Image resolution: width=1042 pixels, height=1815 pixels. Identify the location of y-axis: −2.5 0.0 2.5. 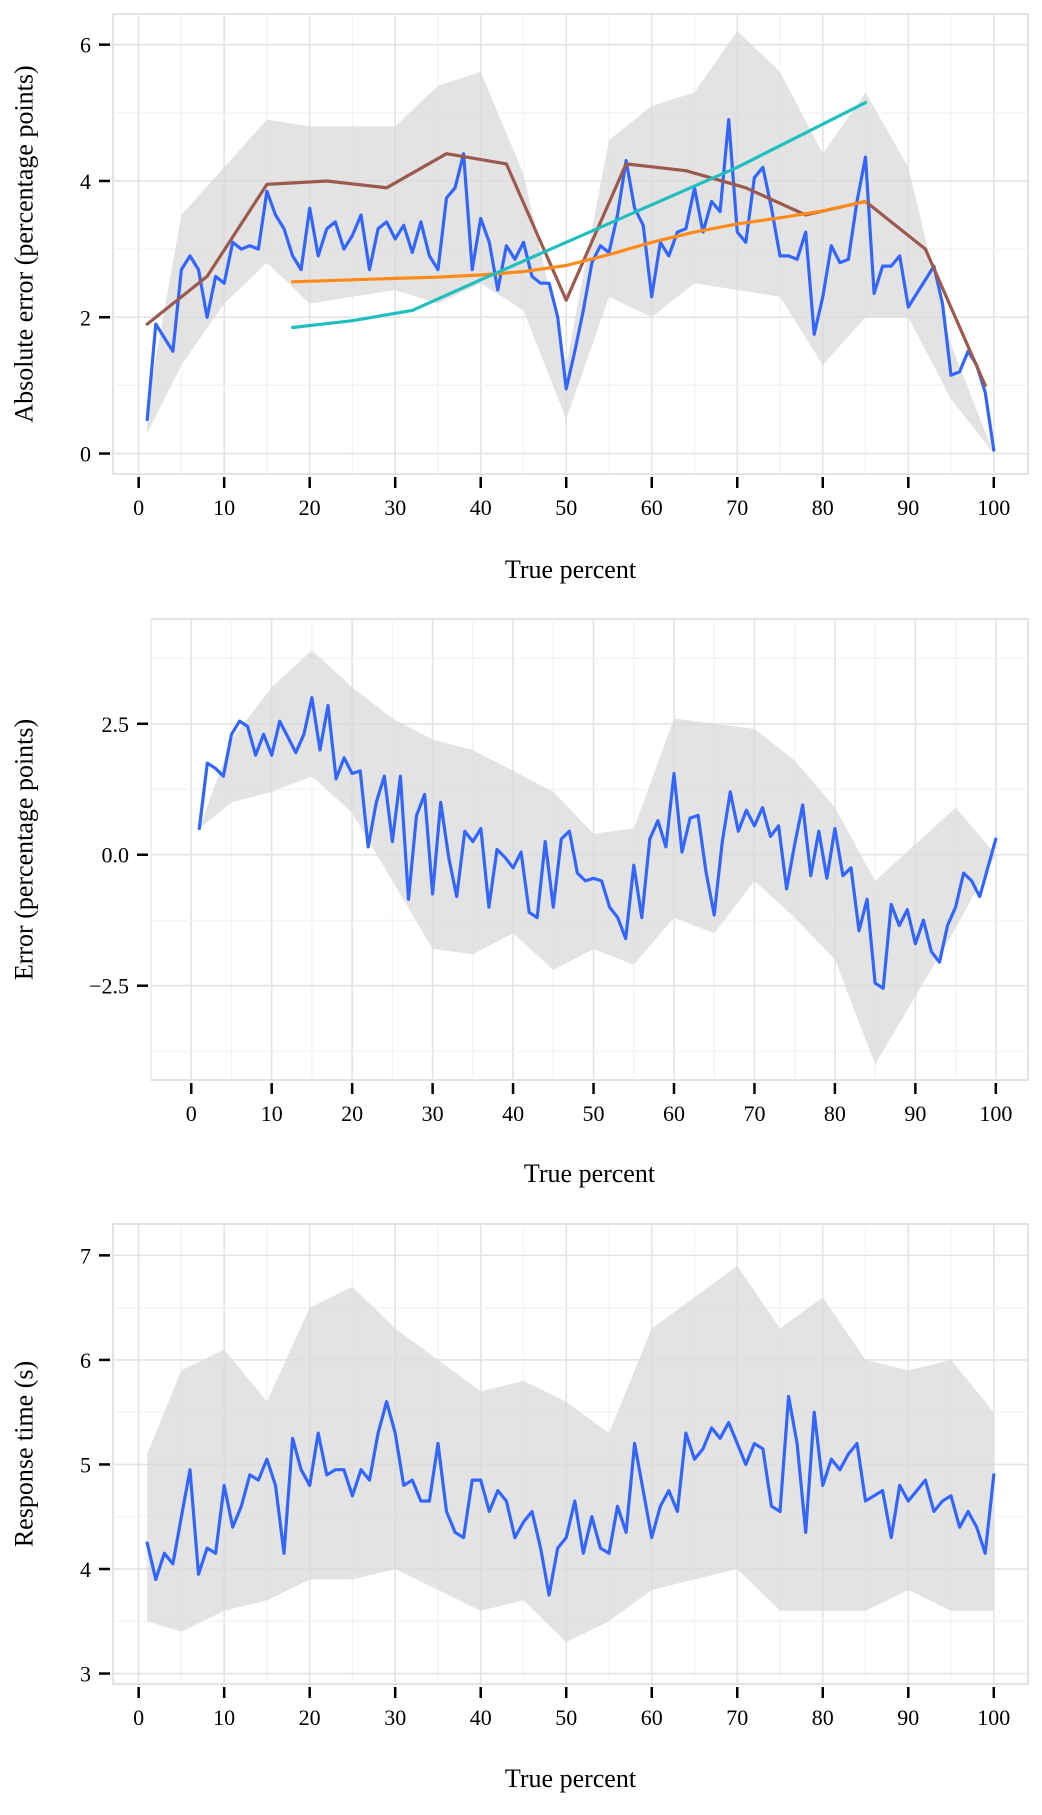
(118, 855).